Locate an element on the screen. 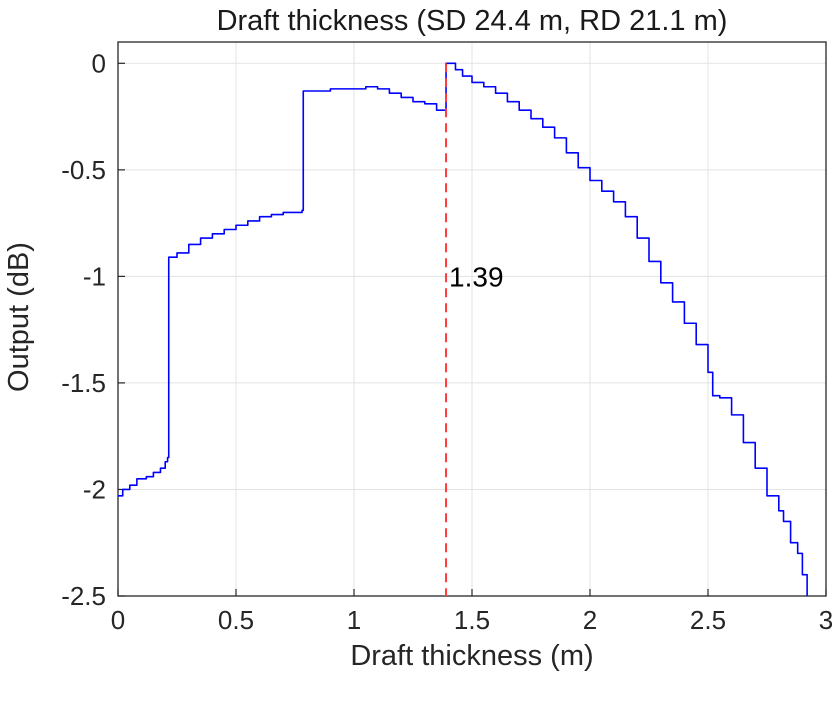 Image resolution: width=840 pixels, height=701 pixels. y-tick-label: -1 is located at coordinates (94, 276).